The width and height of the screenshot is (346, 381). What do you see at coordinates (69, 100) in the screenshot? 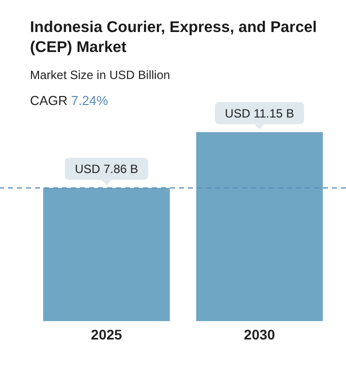
I see `text: CAGR 7.24%` at bounding box center [69, 100].